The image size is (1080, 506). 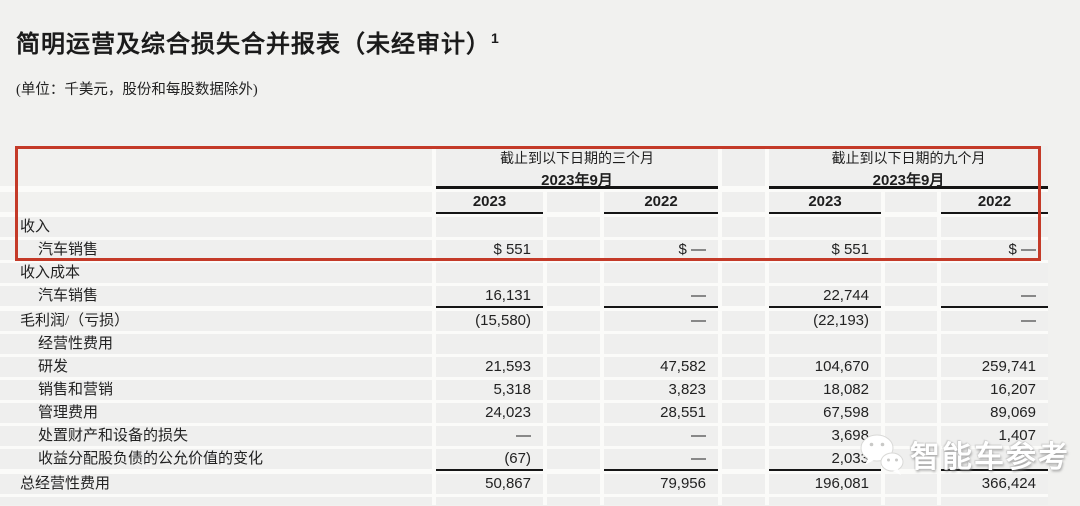 I want to click on value-cell: 104,670, so click(x=825, y=367).